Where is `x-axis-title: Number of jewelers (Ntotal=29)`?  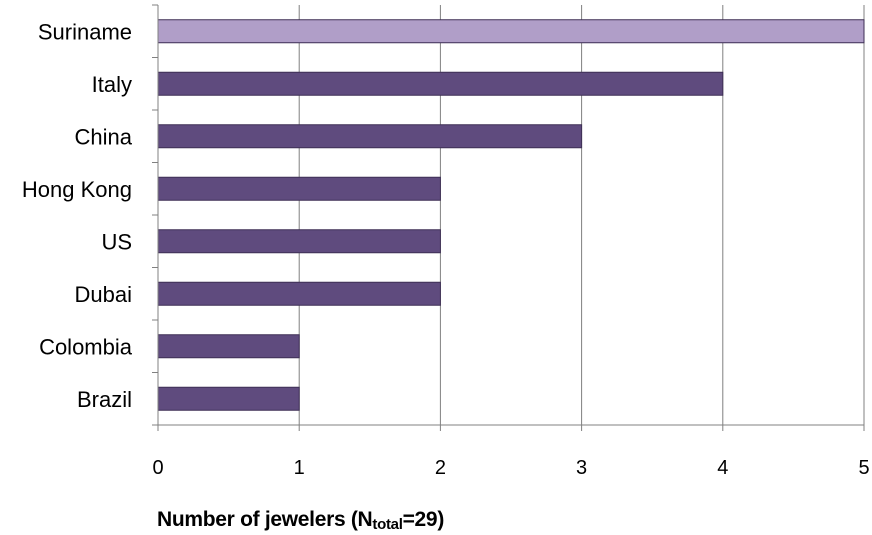 x-axis-title: Number of jewelers (Ntotal=29) is located at coordinates (301, 520).